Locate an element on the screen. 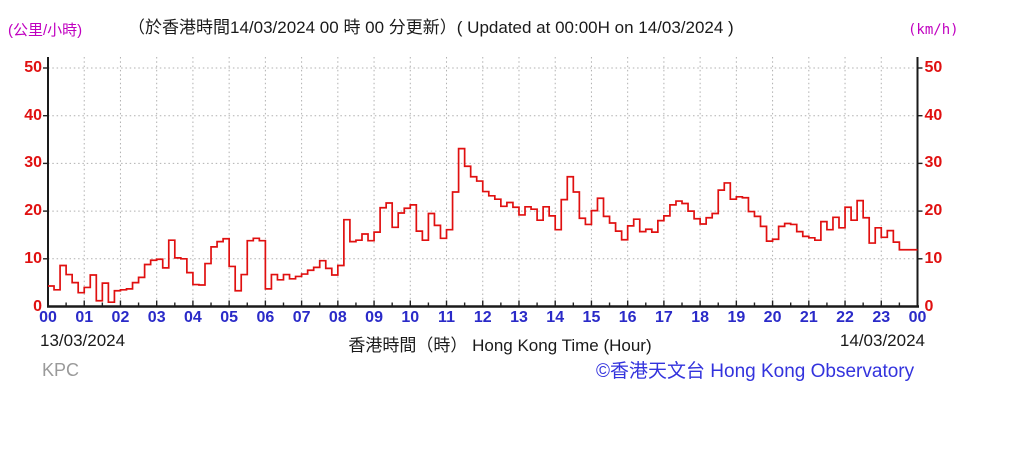 This screenshot has height=455, width=1014. station-code: KPC is located at coordinates (61, 370).